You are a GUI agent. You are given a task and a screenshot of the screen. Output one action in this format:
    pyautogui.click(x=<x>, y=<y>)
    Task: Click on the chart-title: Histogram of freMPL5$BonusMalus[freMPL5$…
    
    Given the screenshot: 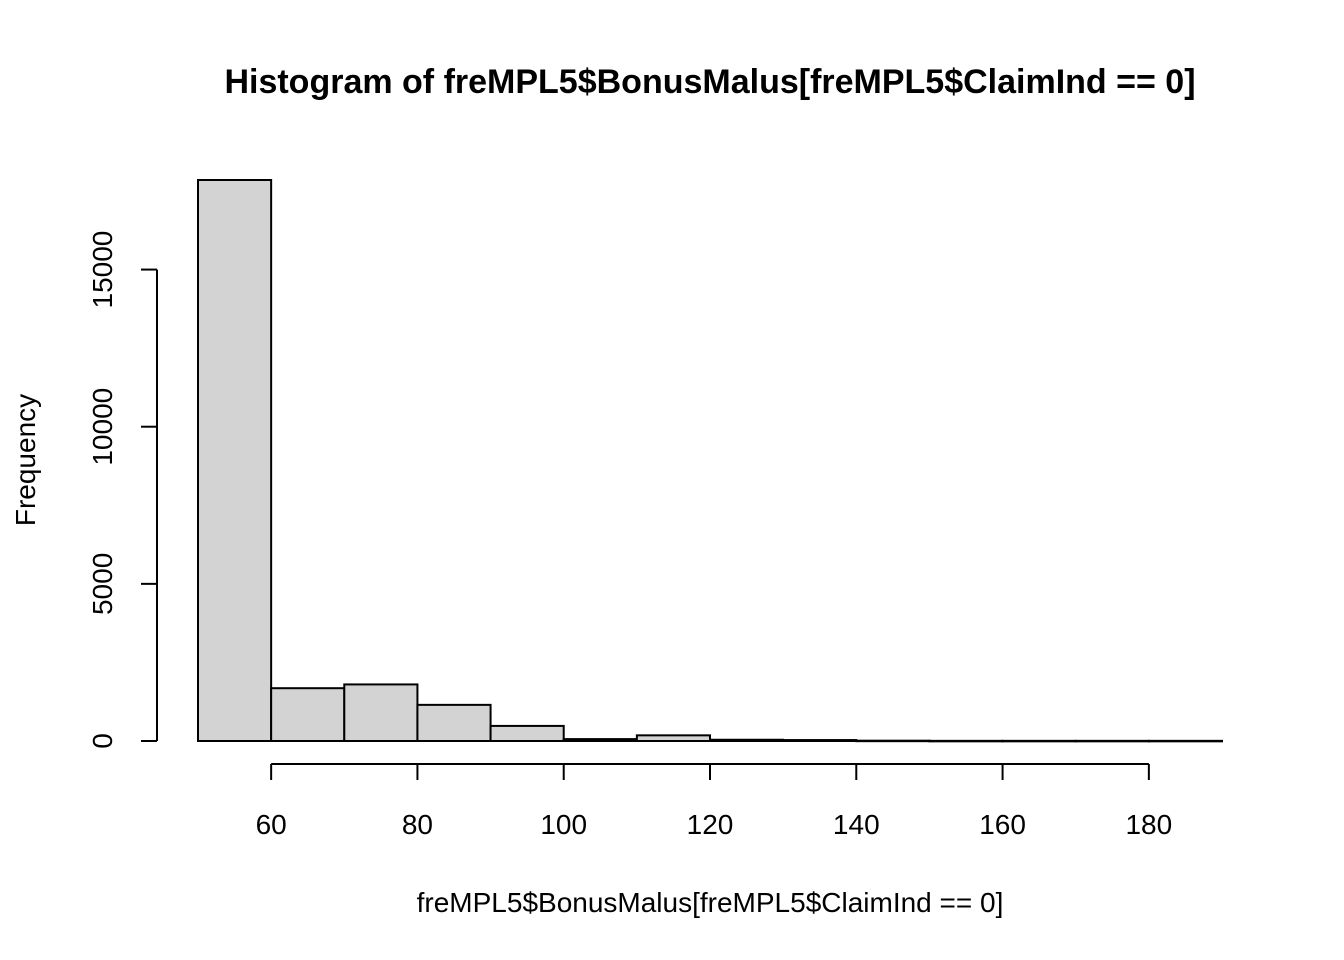 What is the action you would take?
    pyautogui.click(x=709, y=82)
    